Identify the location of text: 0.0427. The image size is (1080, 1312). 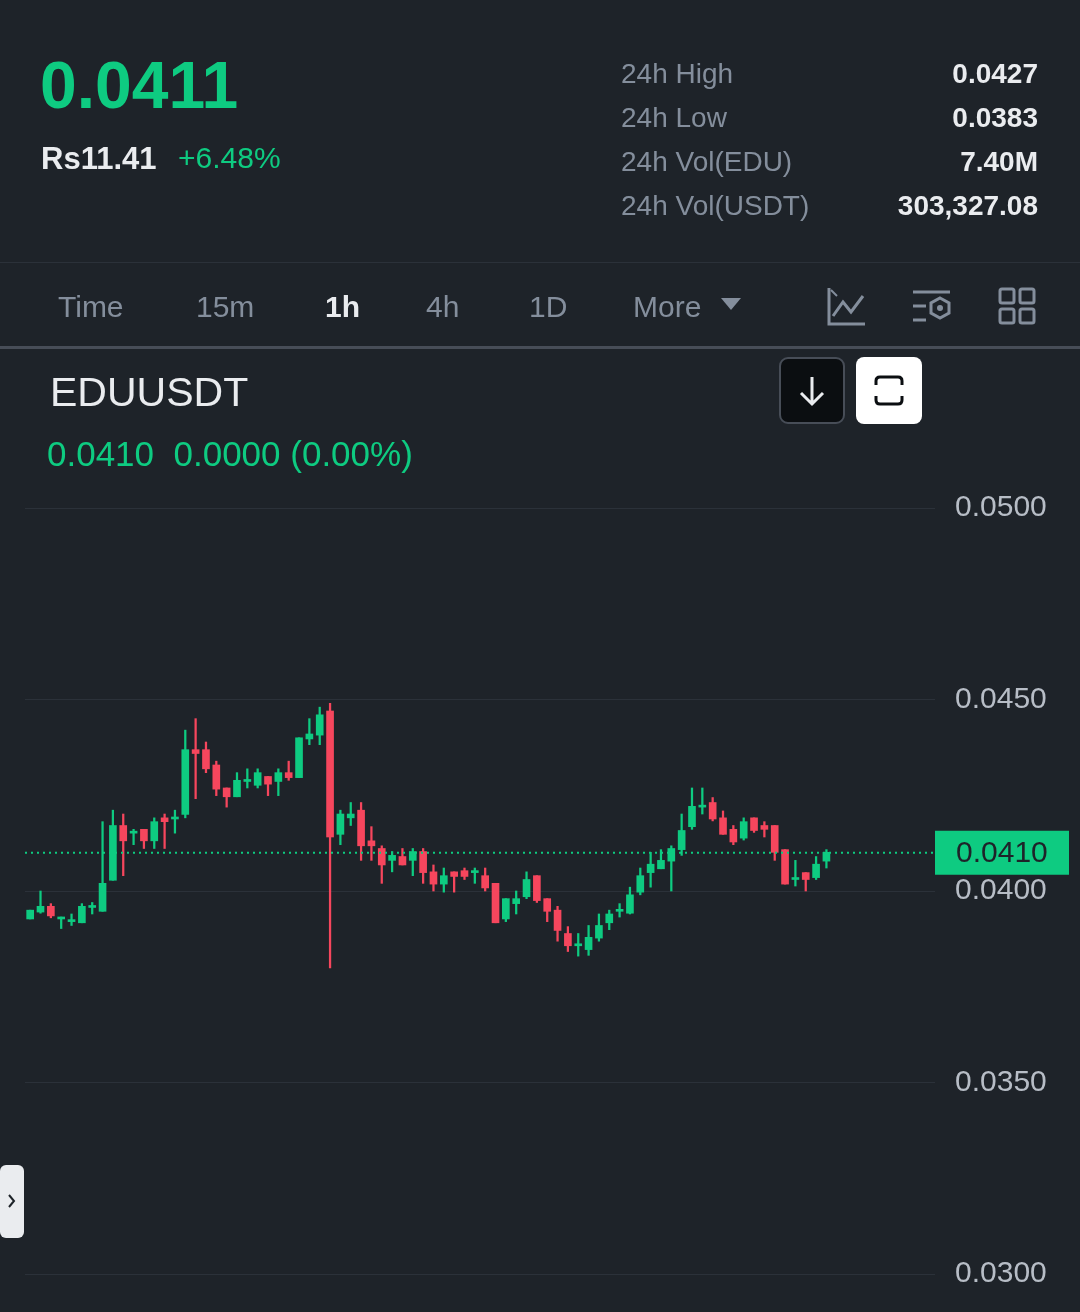
(995, 73).